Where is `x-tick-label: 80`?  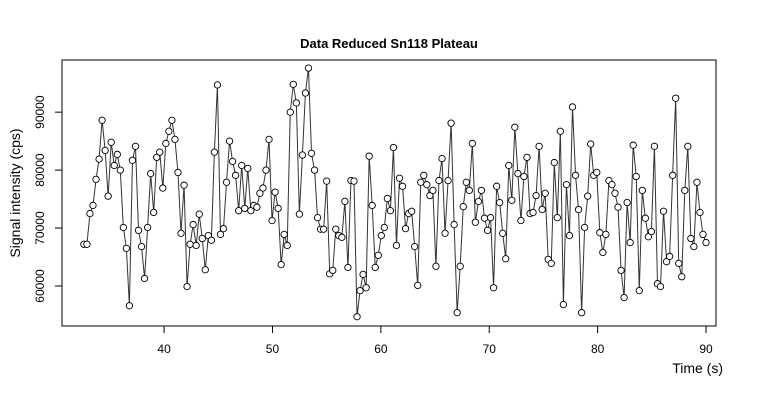 x-tick-label: 80 is located at coordinates (598, 349).